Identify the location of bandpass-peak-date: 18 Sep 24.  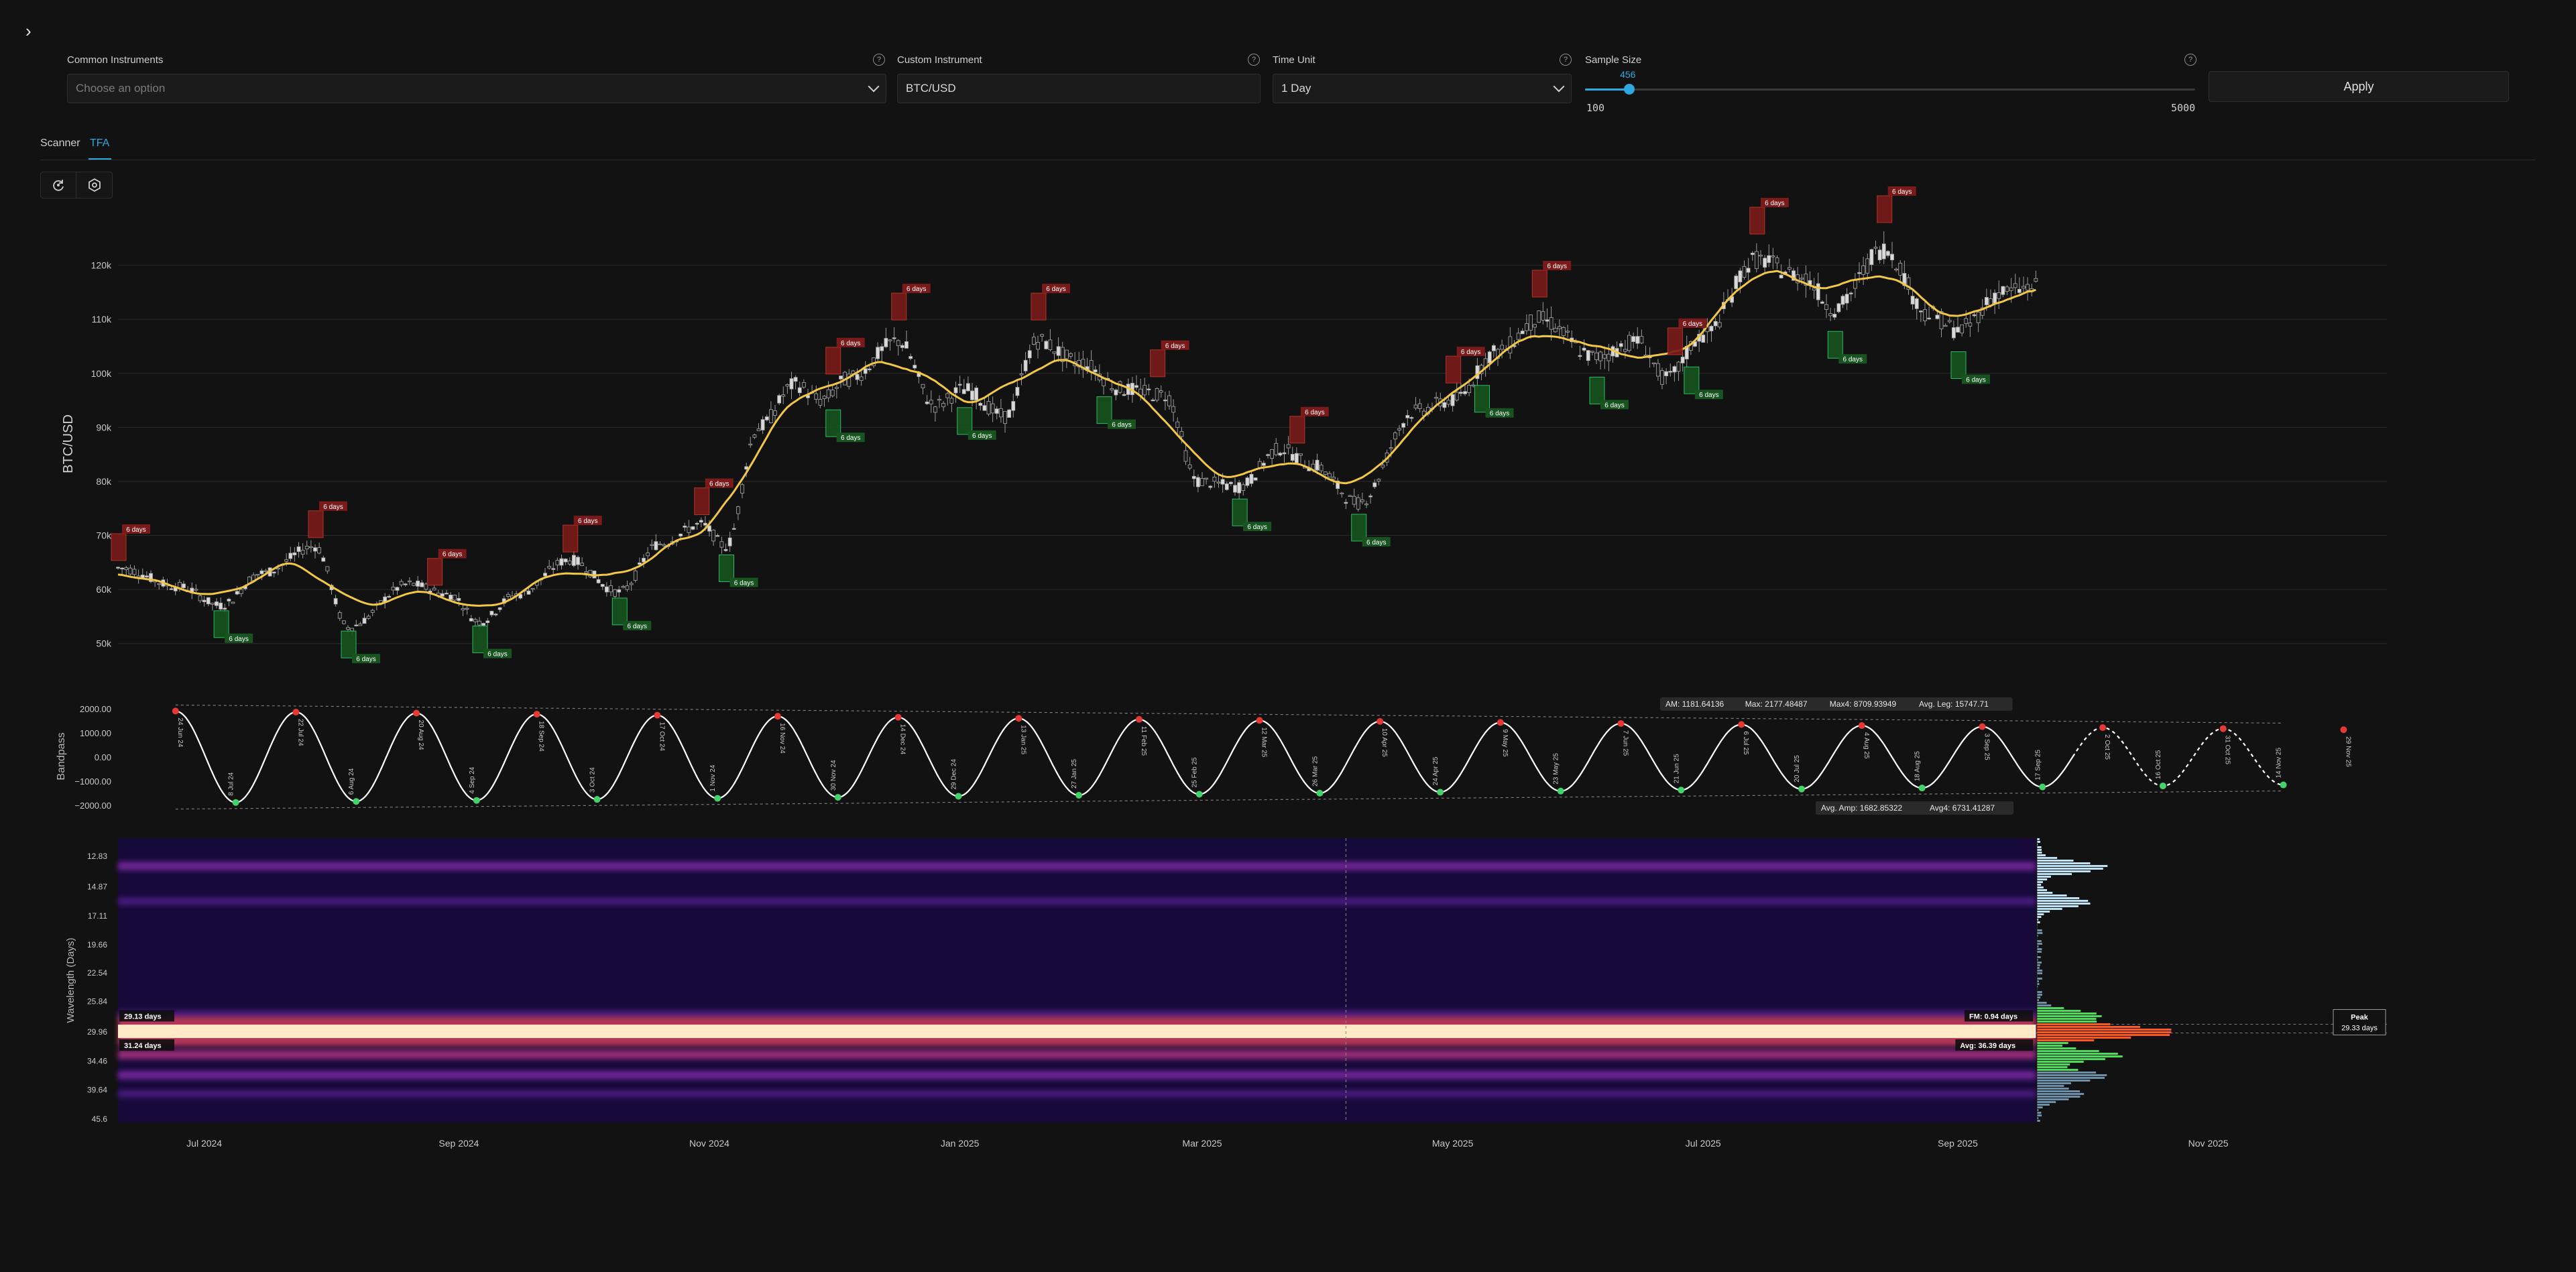
(541, 737).